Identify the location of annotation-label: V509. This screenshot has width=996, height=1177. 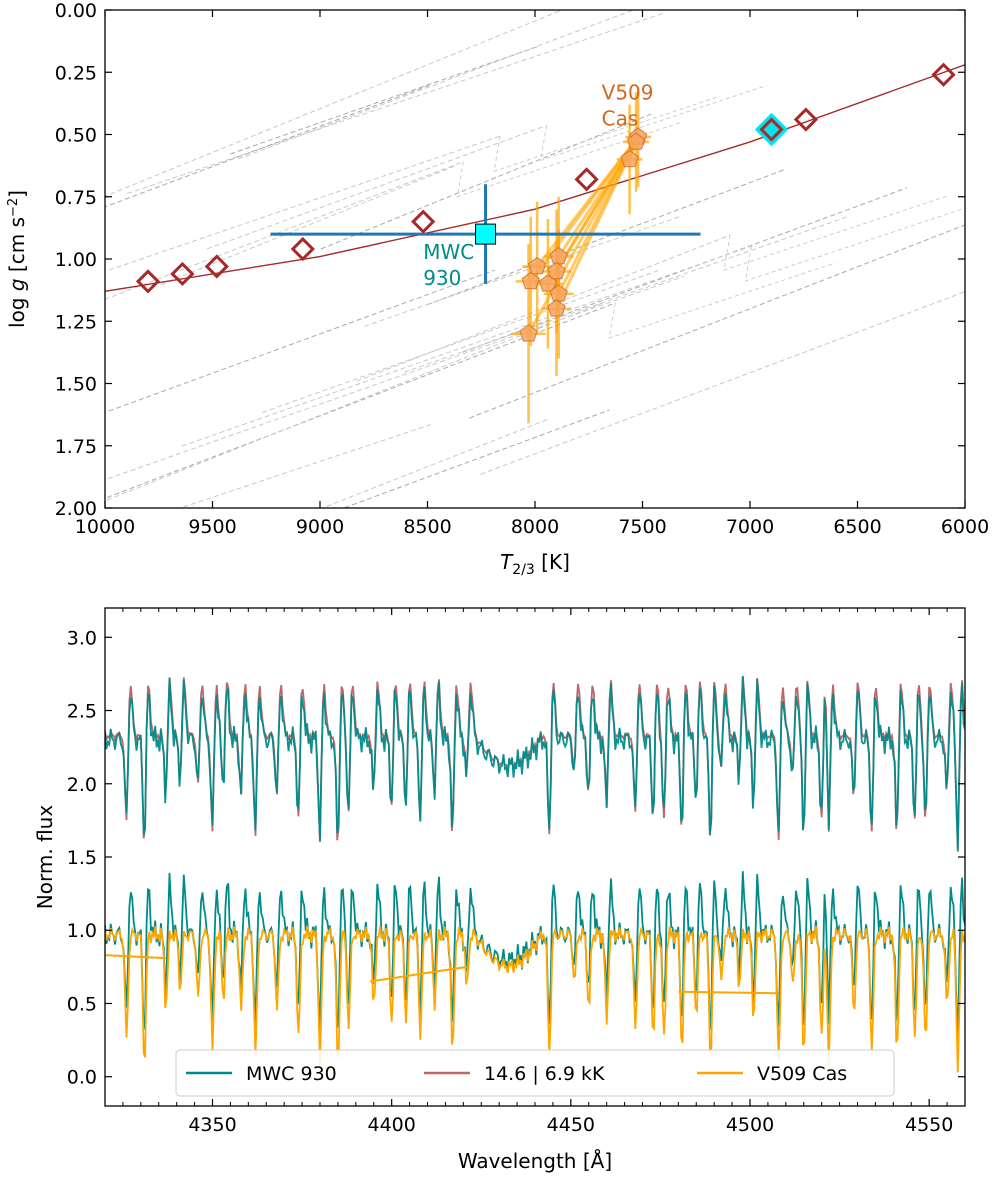
(628, 93).